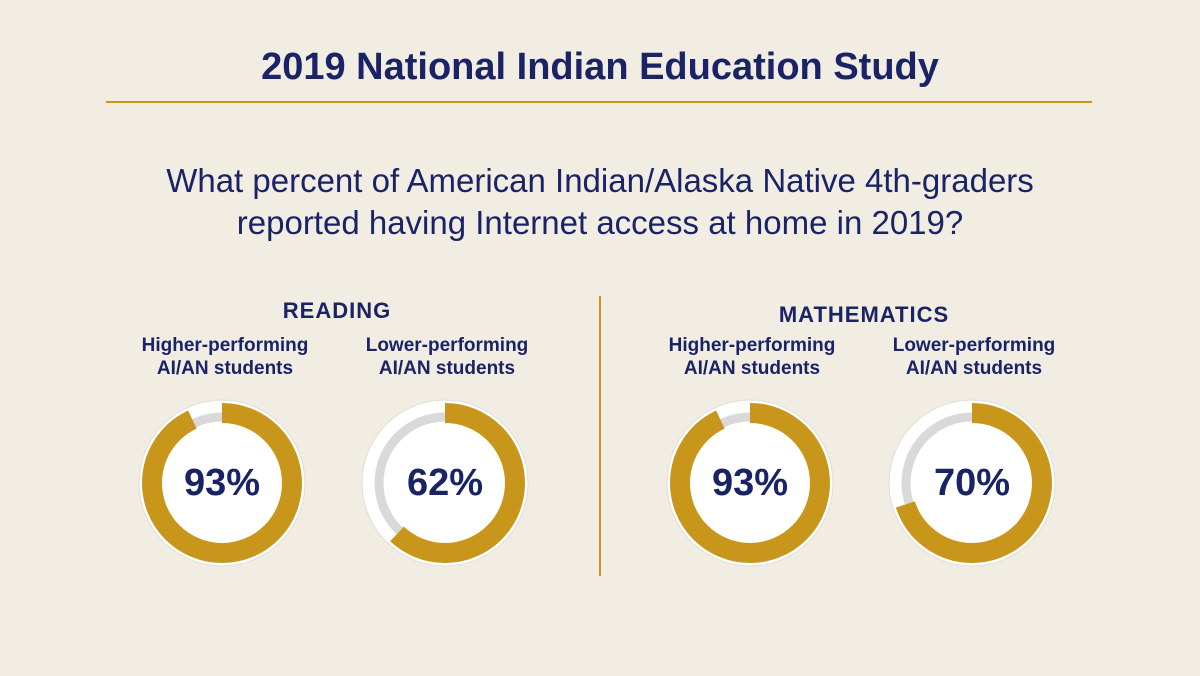 The height and width of the screenshot is (676, 1200). I want to click on donut-arc-math-higher, so click(750, 483).